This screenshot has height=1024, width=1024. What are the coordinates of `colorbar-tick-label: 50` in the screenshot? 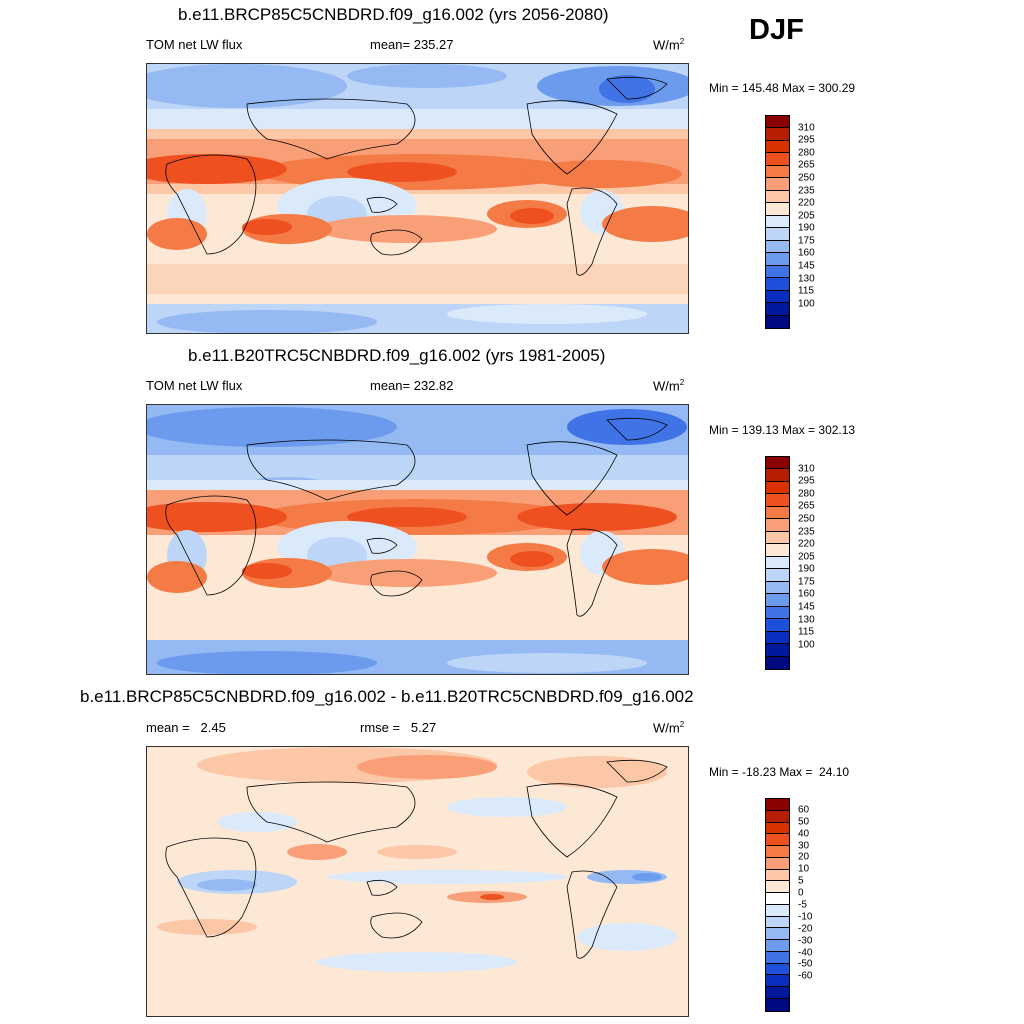 It's located at (804, 822).